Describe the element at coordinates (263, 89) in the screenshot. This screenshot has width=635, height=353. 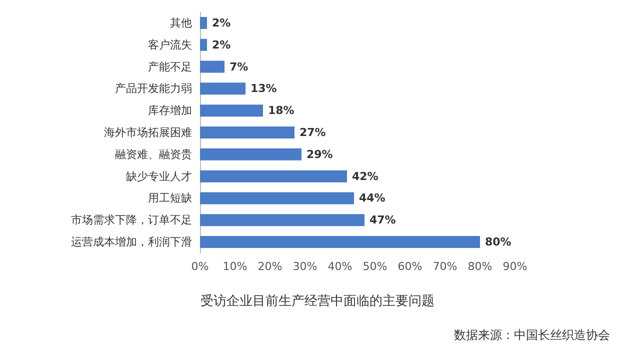
I see `data-label: 13%` at that location.